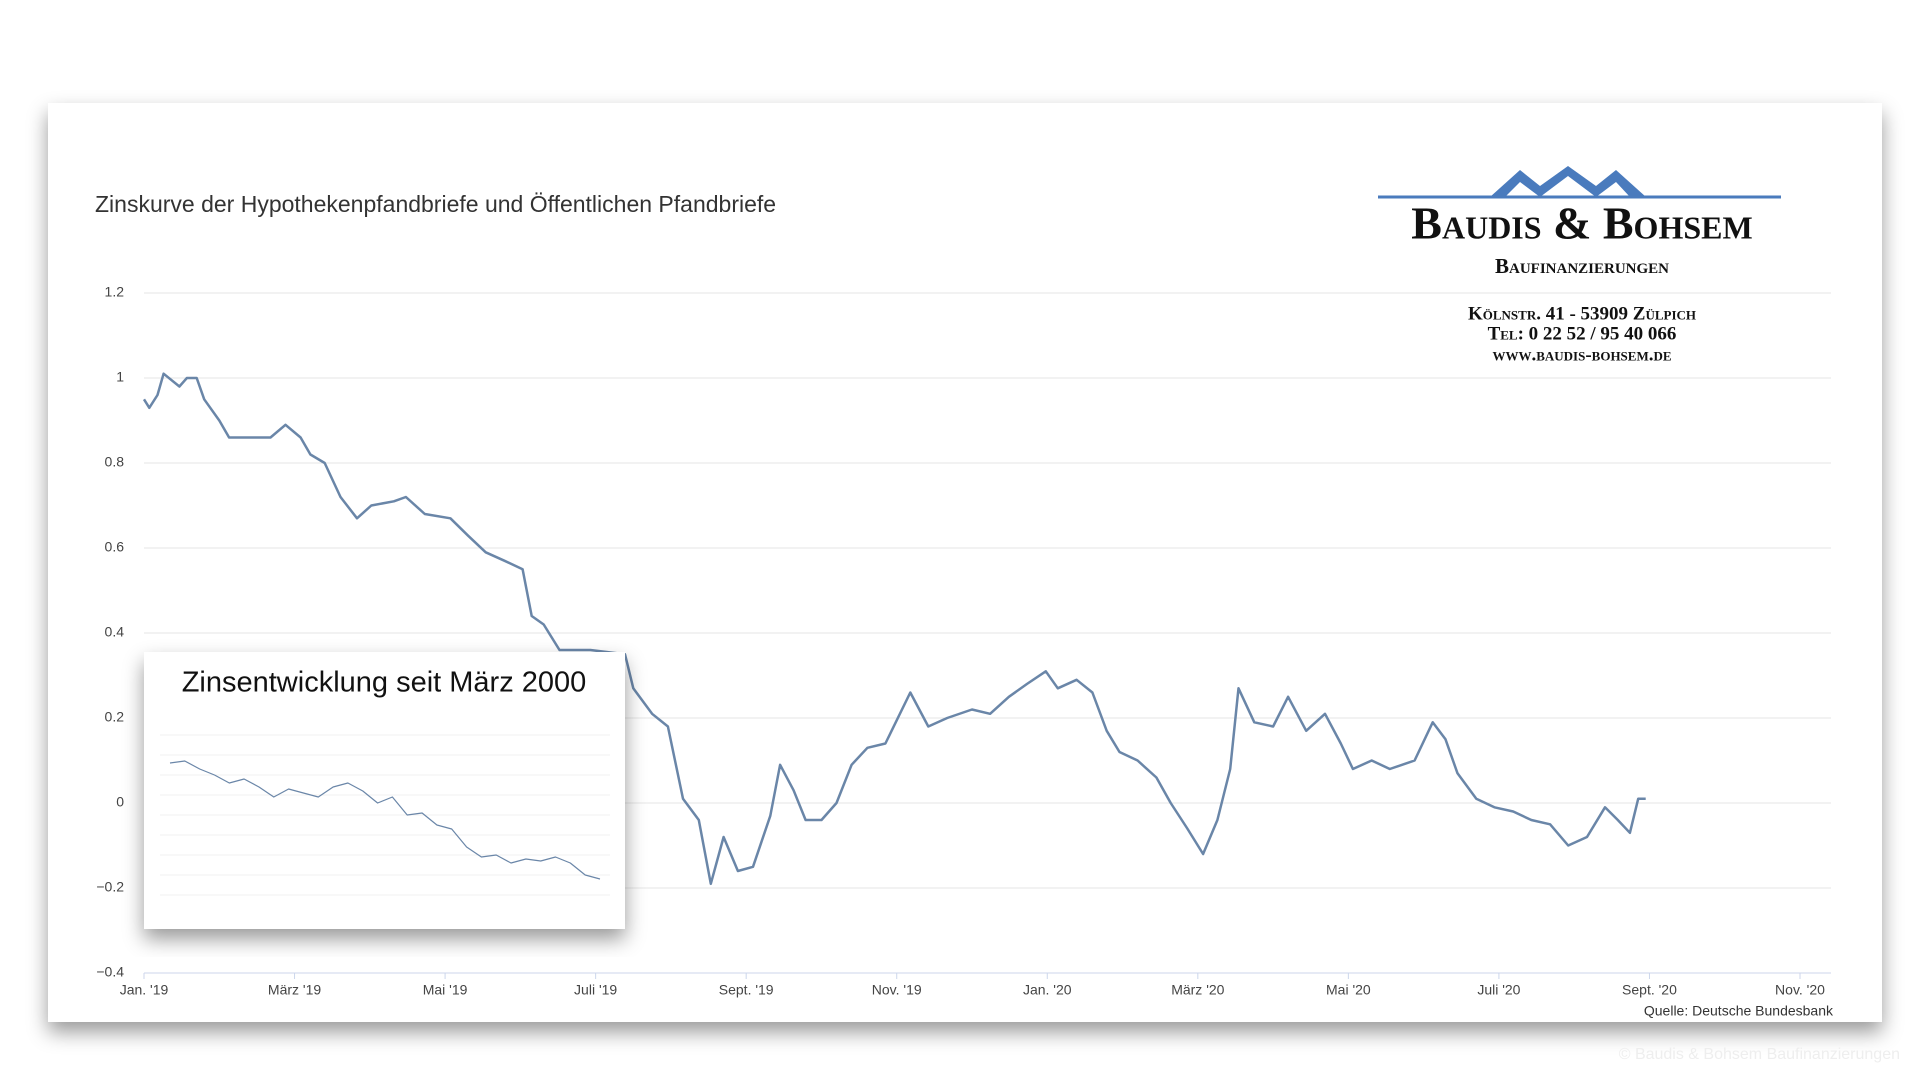 The height and width of the screenshot is (1085, 1920). I want to click on logo-roof, so click(1568, 181).